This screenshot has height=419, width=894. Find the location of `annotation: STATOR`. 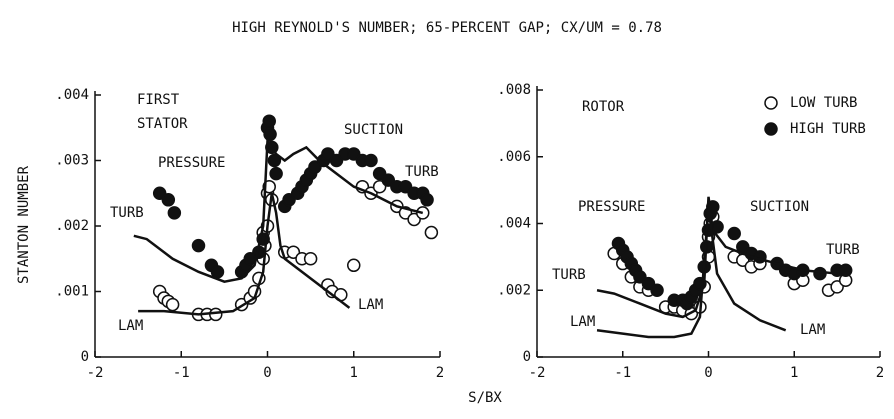

annotation: STATOR is located at coordinates (162, 124).